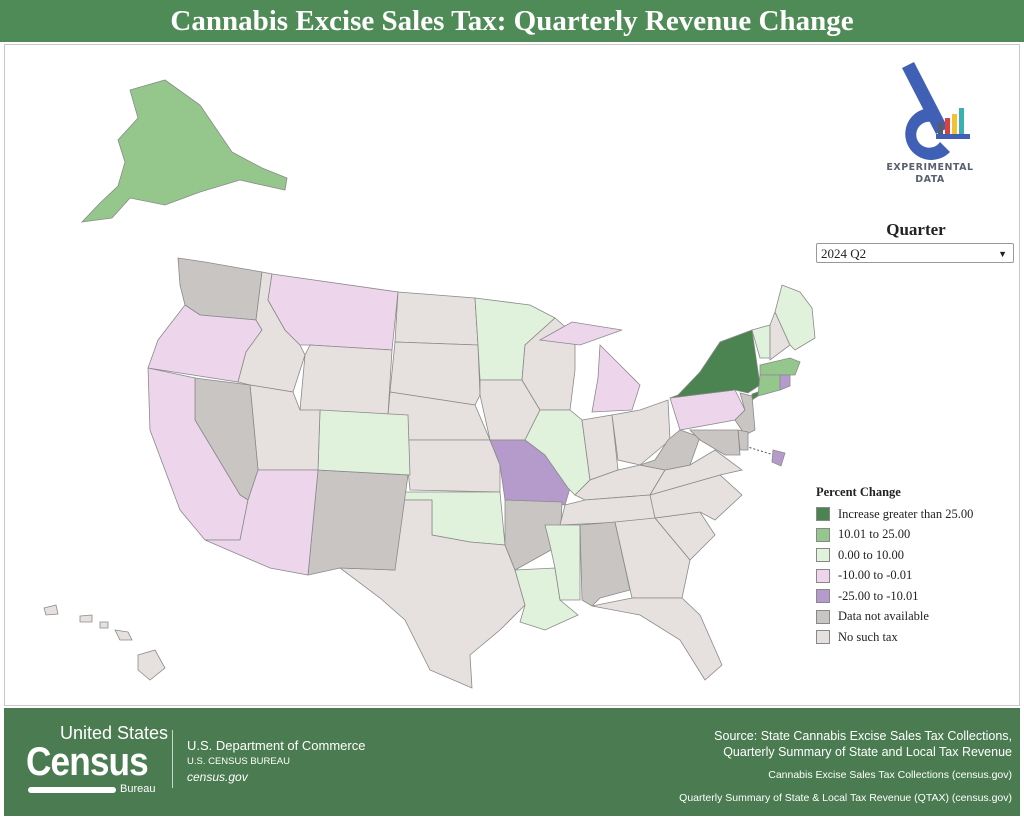 The width and height of the screenshot is (1024, 818). I want to click on caret-down-icon: ▼, so click(1002, 254).